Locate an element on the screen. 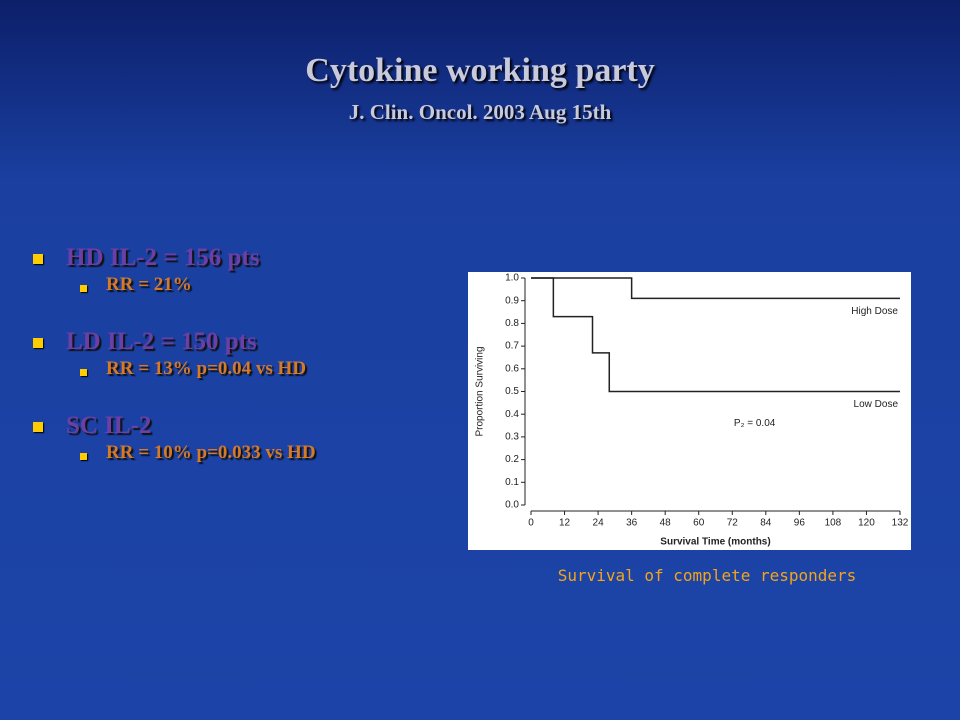 The width and height of the screenshot is (960, 720). sub-bullet-text: RR = 13% p=0.04 vs HD is located at coordinates (206, 368).